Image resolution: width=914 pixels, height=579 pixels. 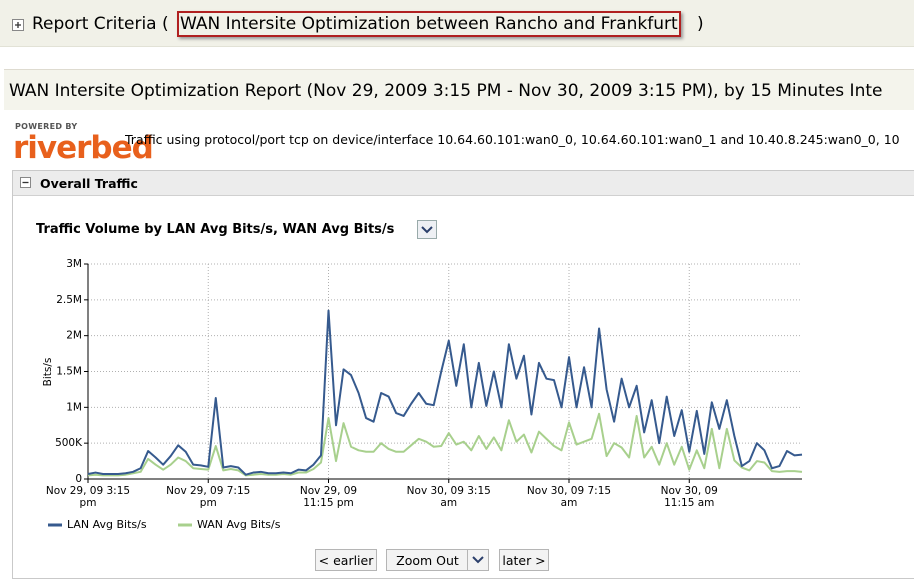 I want to click on zoom-menu, so click(x=478, y=560).